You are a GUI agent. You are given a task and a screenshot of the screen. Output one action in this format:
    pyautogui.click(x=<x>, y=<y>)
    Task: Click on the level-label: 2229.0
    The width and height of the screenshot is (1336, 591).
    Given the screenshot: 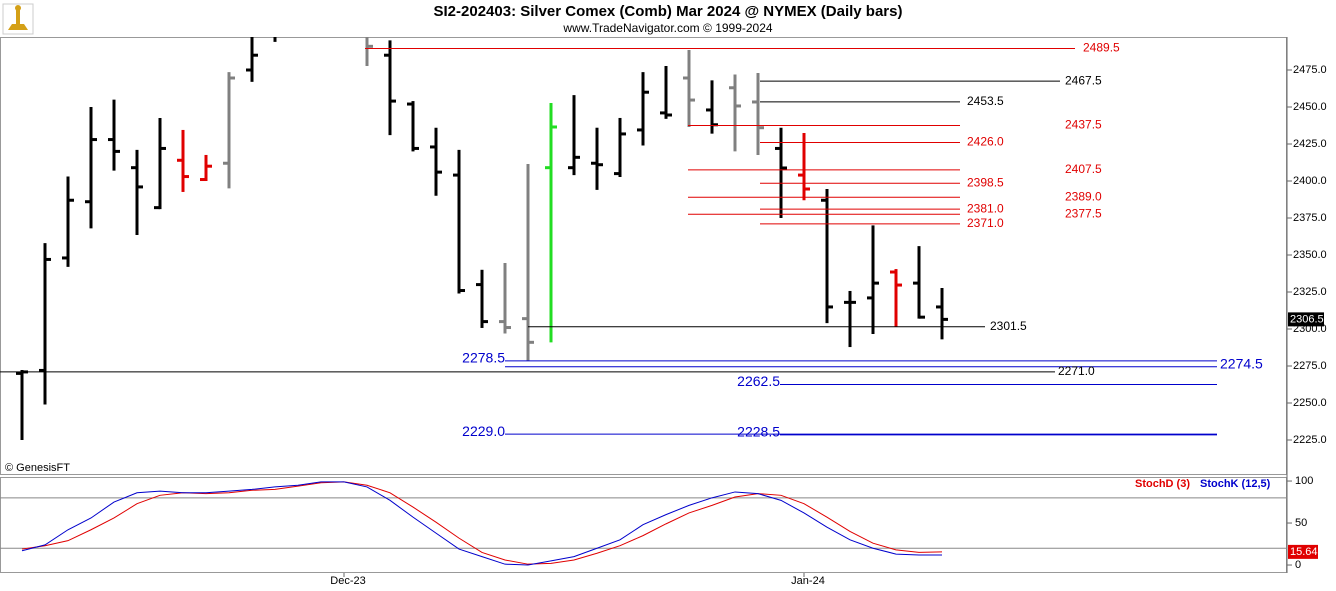 What is the action you would take?
    pyautogui.click(x=483, y=431)
    